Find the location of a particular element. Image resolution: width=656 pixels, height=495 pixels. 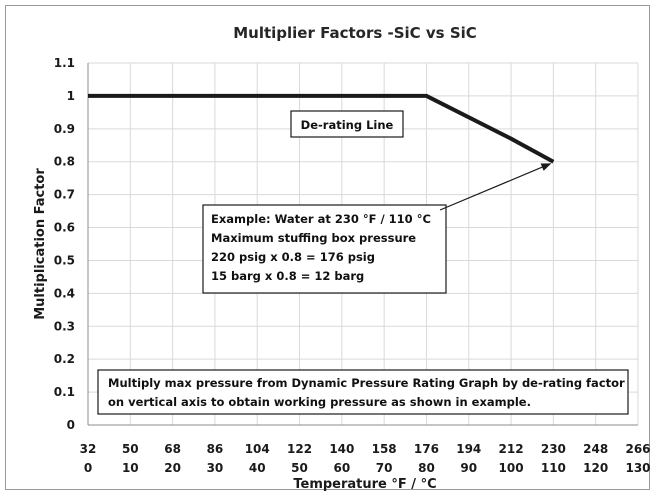

x-tick-label-c: 80 is located at coordinates (426, 468).